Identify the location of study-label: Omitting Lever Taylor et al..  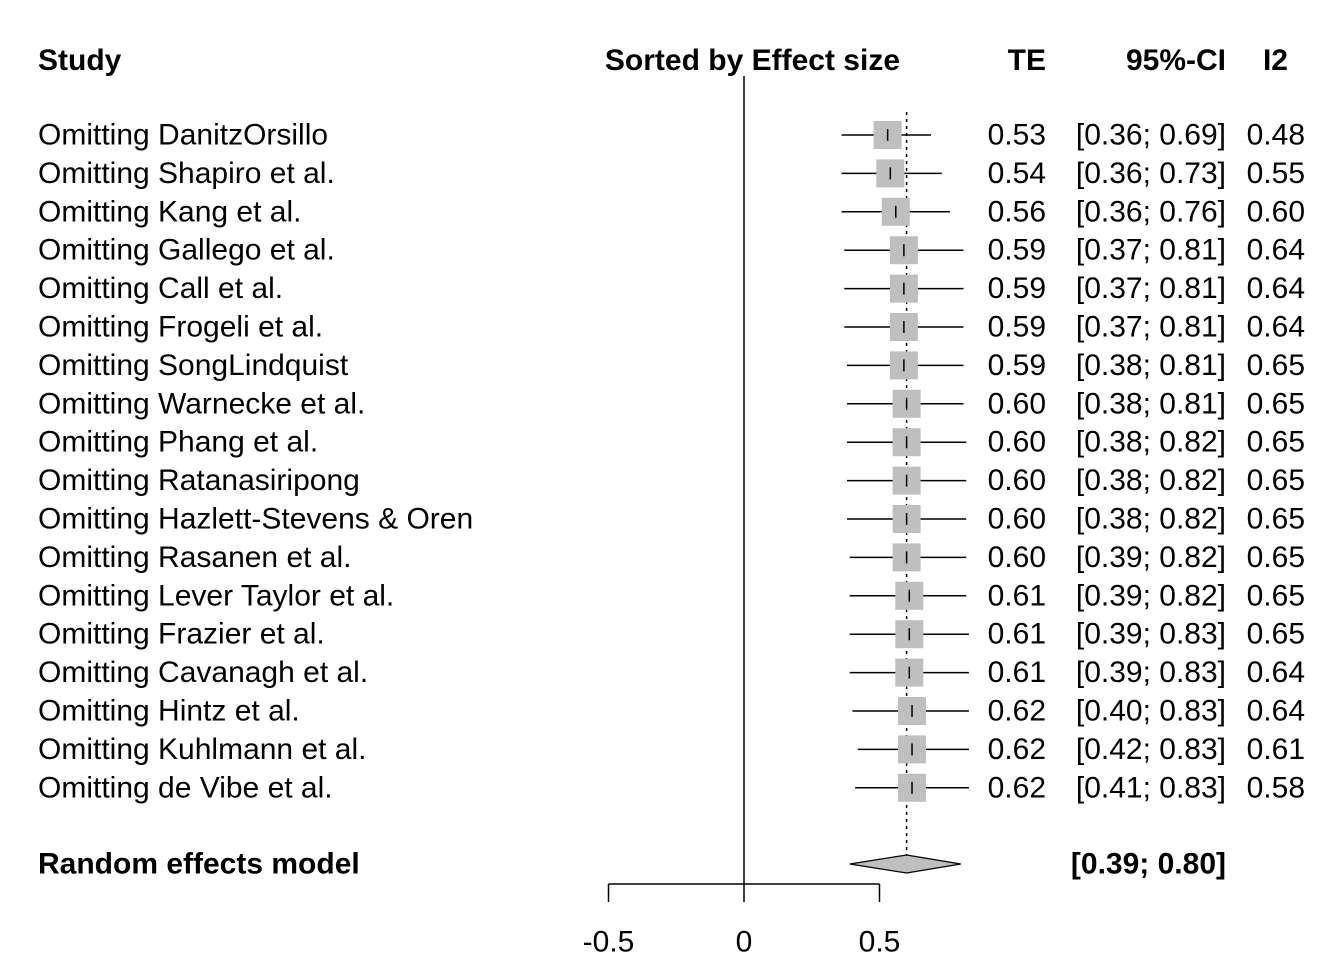
(216, 595).